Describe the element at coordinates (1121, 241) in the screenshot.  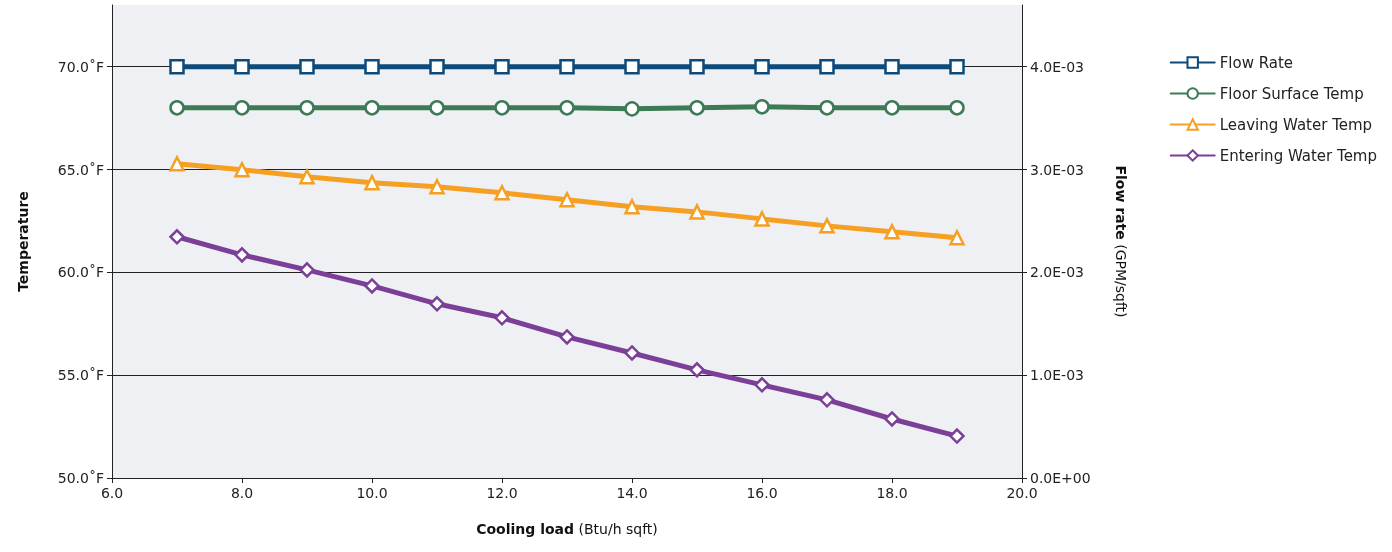
I see `y2-axis-title: Flow rate (GPM/sqft)` at that location.